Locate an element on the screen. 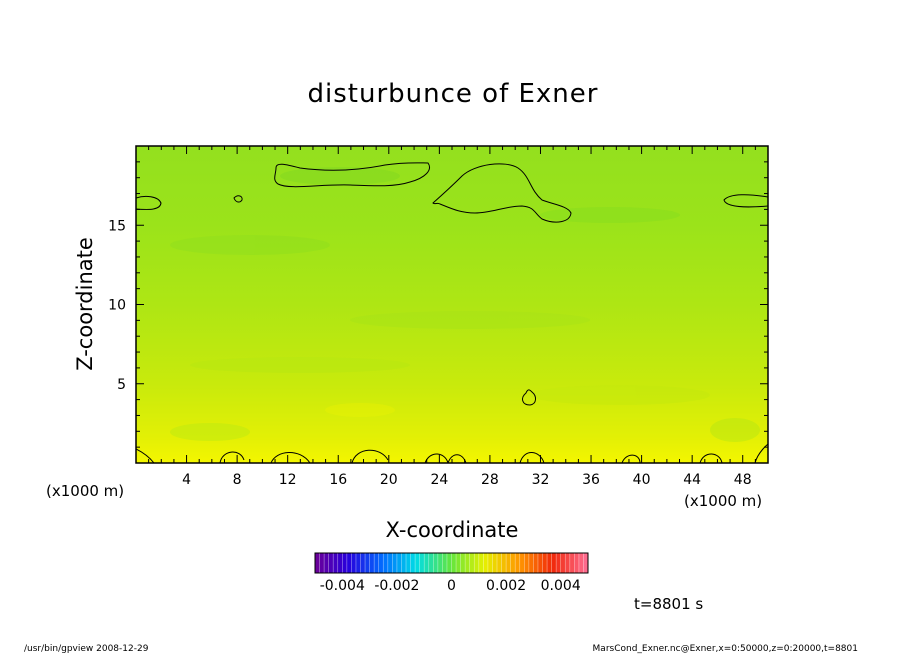 This screenshot has height=654, width=904. colorbar: -0.004 -0.002 0 0.002 0.004 is located at coordinates (451, 573).